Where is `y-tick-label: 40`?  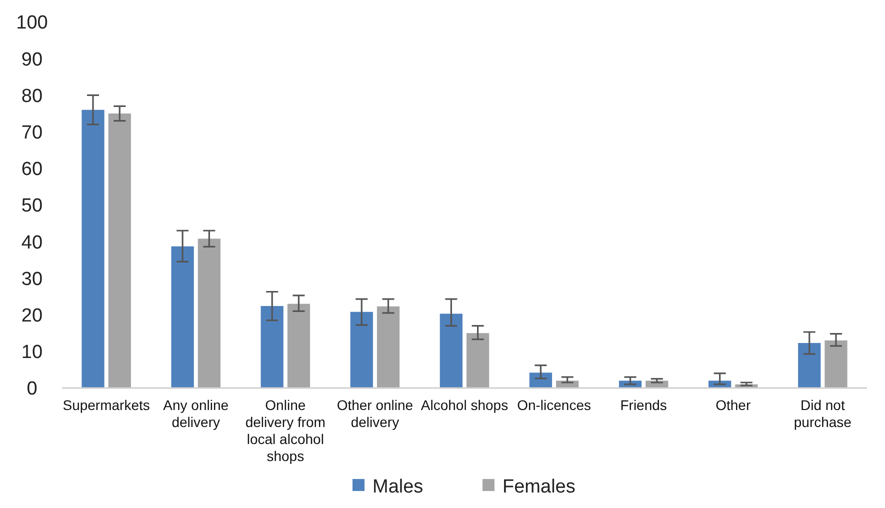
y-tick-label: 40 is located at coordinates (32, 243).